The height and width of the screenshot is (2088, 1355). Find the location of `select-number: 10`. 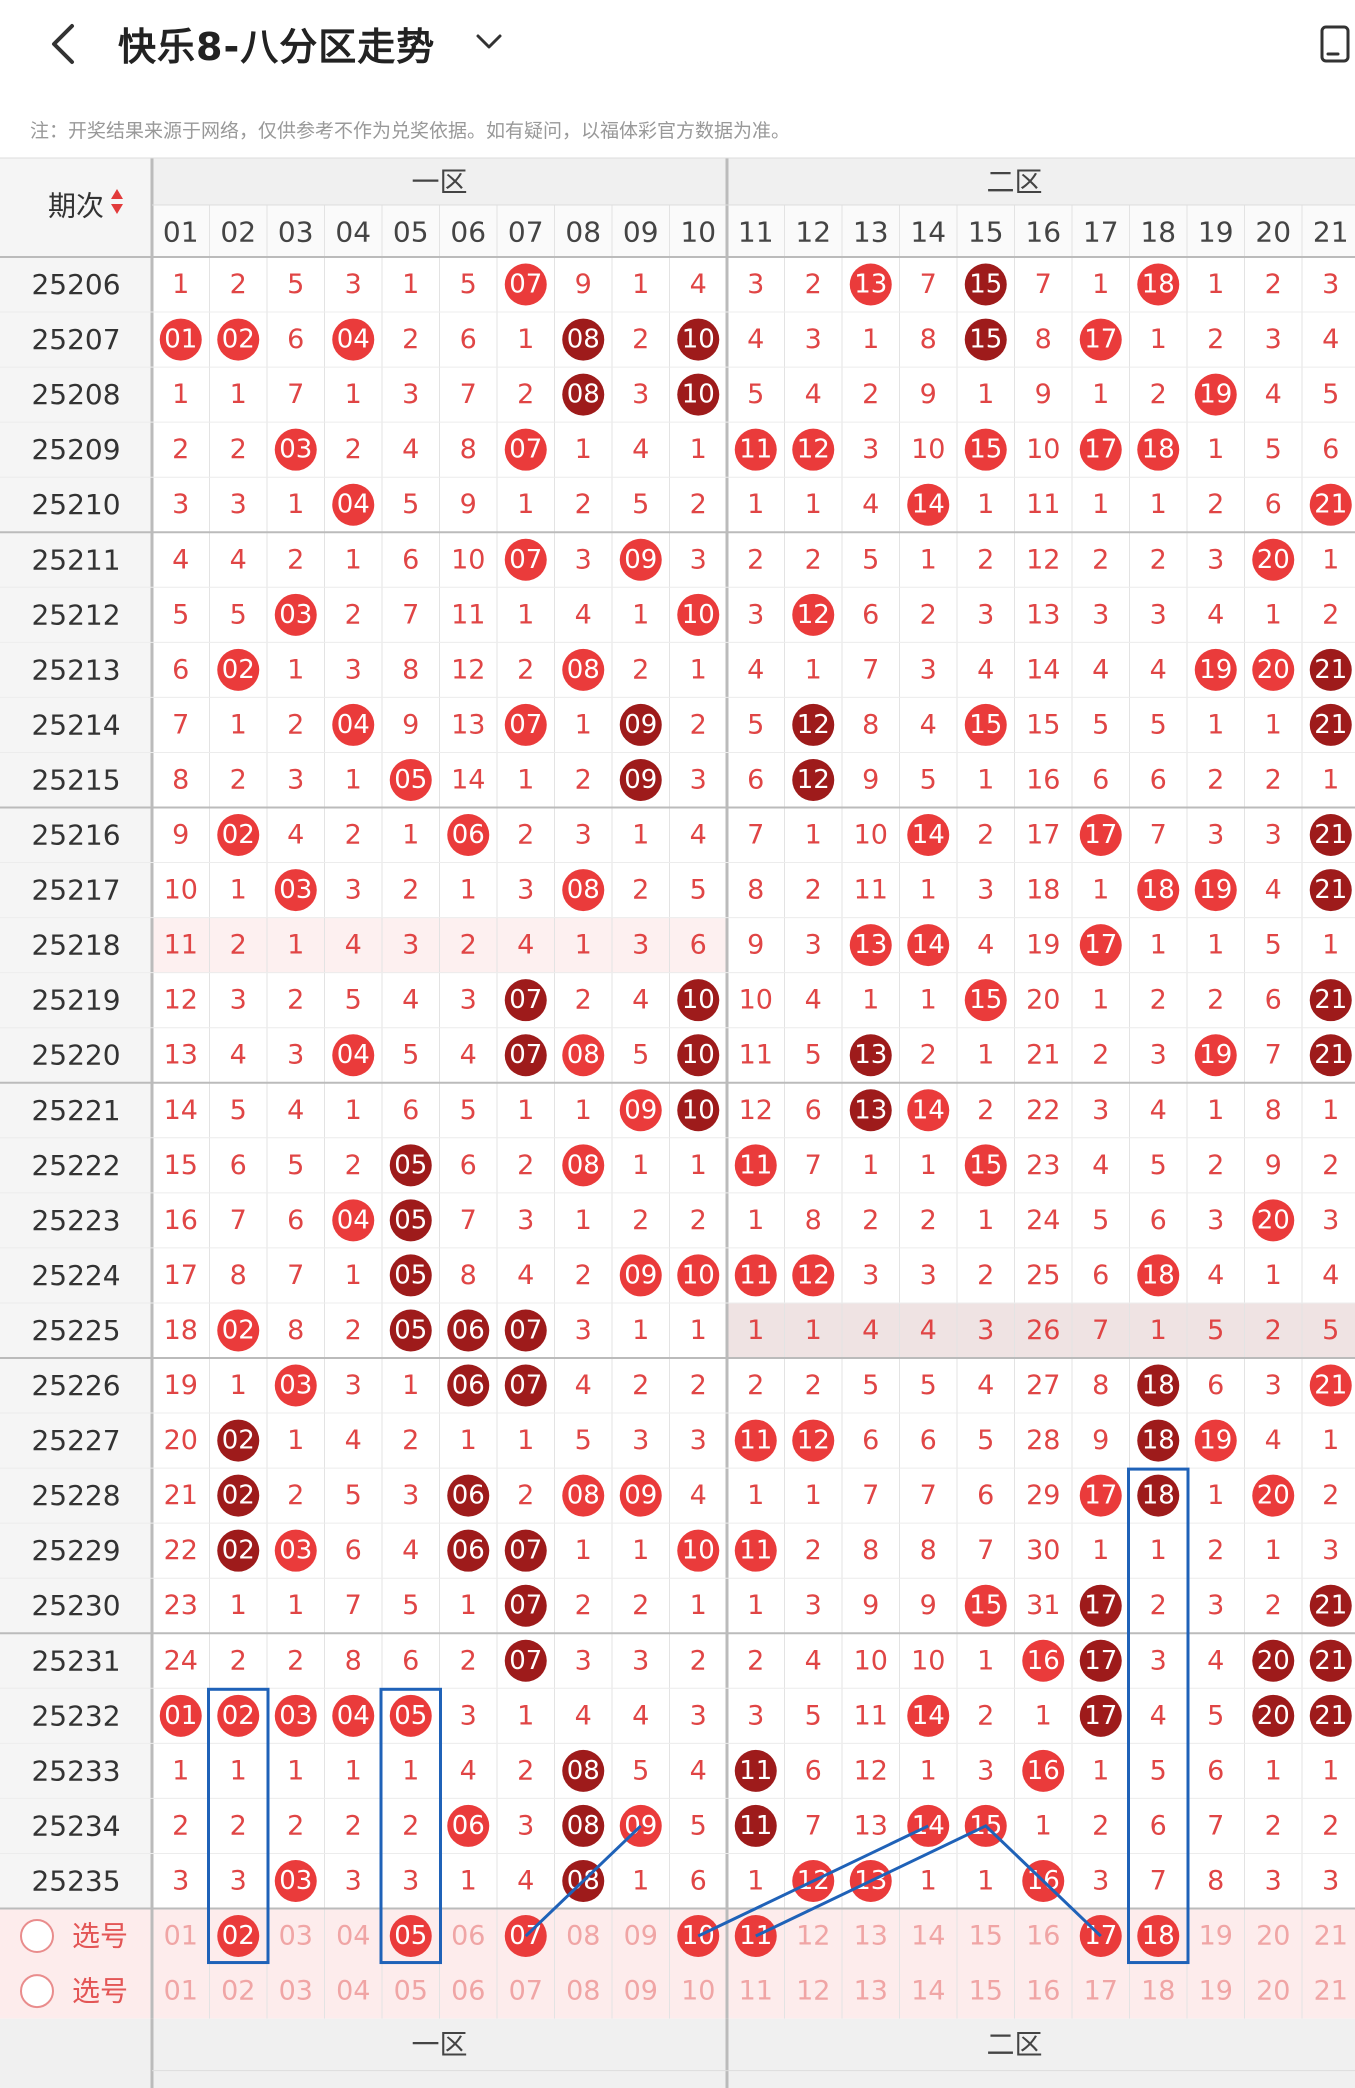

select-number: 10 is located at coordinates (698, 1991).